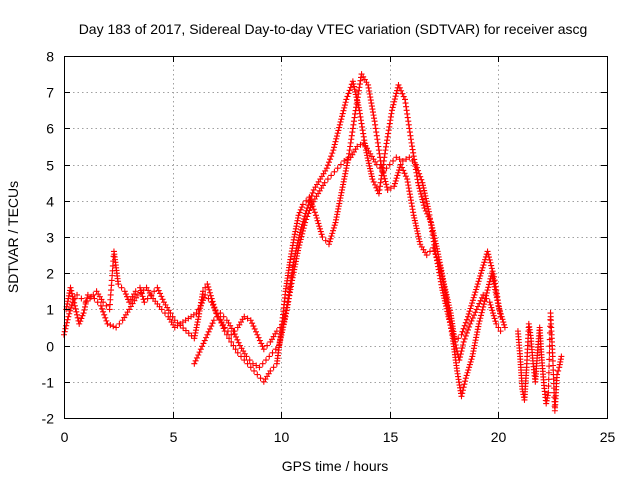 This screenshot has width=640, height=480. Describe the element at coordinates (50, 57) in the screenshot. I see `y-tick-label: 8` at that location.